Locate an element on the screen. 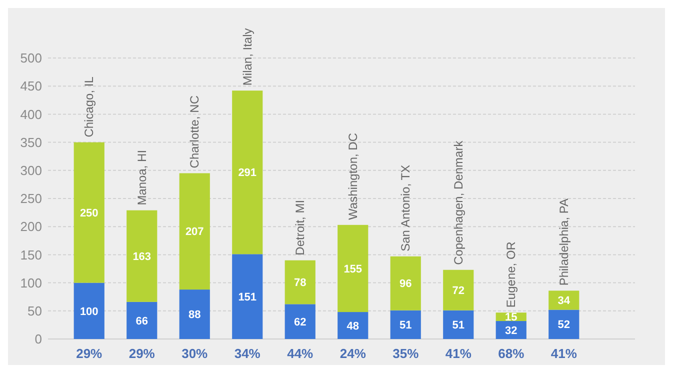 This screenshot has height=373, width=673. data-label: 78 is located at coordinates (300, 283).